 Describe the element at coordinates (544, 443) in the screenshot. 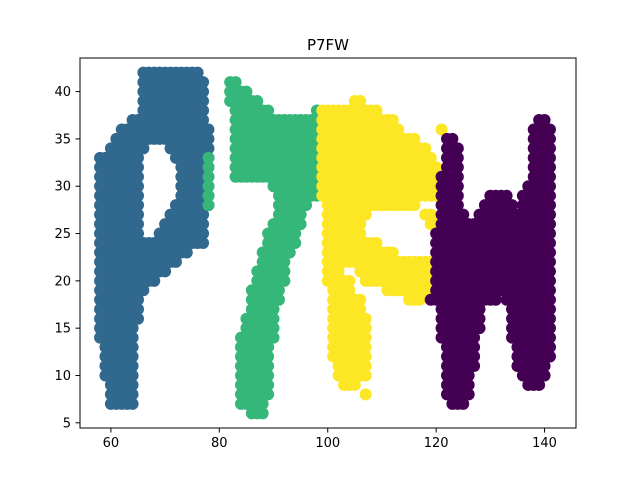

I see `x-tick-label: 140` at that location.